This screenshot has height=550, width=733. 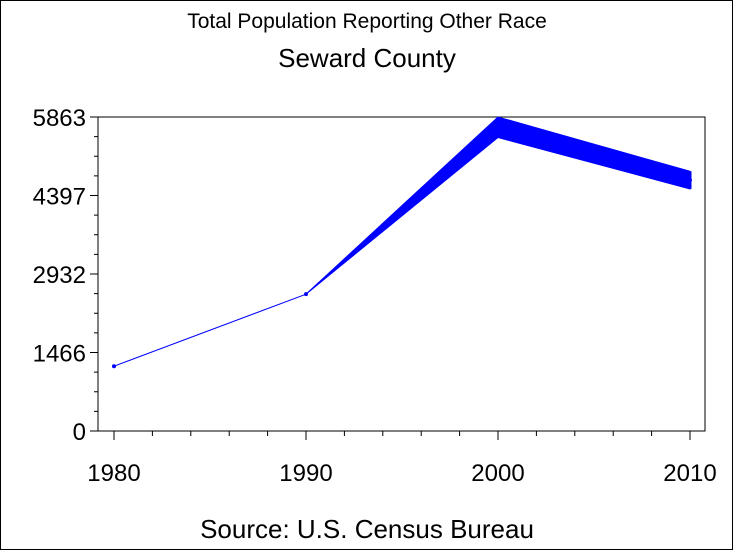 What do you see at coordinates (402, 459) in the screenshot?
I see `x-axis: 1980 1990 2000 2010` at bounding box center [402, 459].